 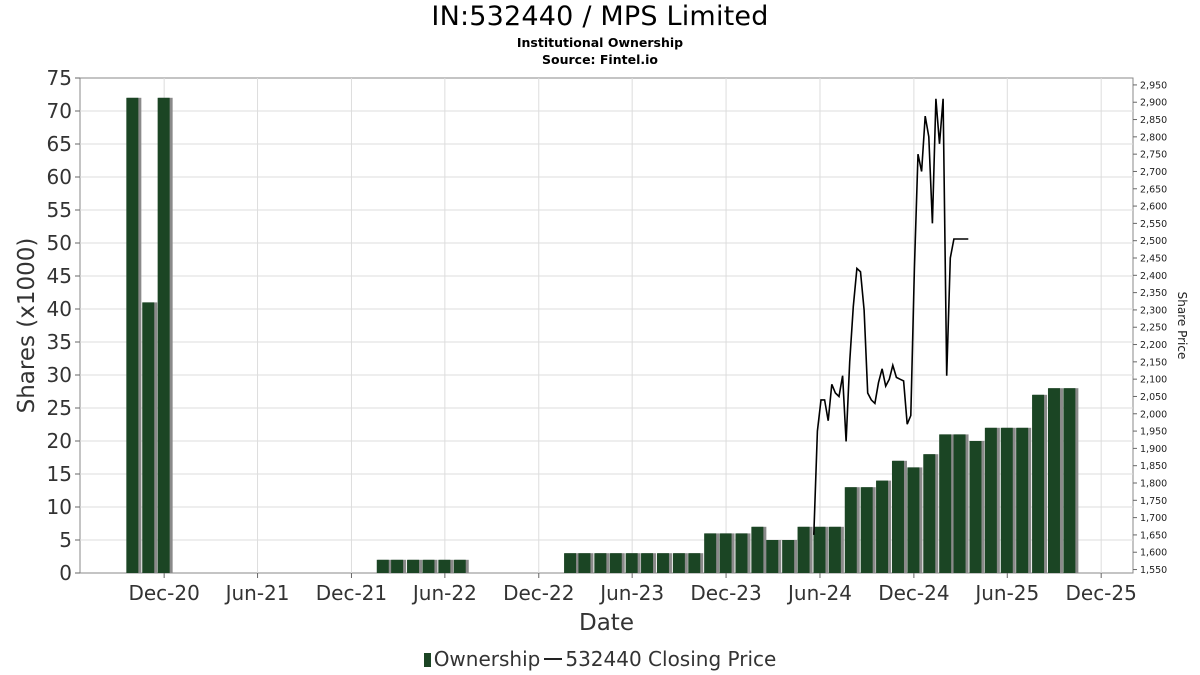 What do you see at coordinates (59, 441) in the screenshot?
I see `y-tick-label: 20` at bounding box center [59, 441].